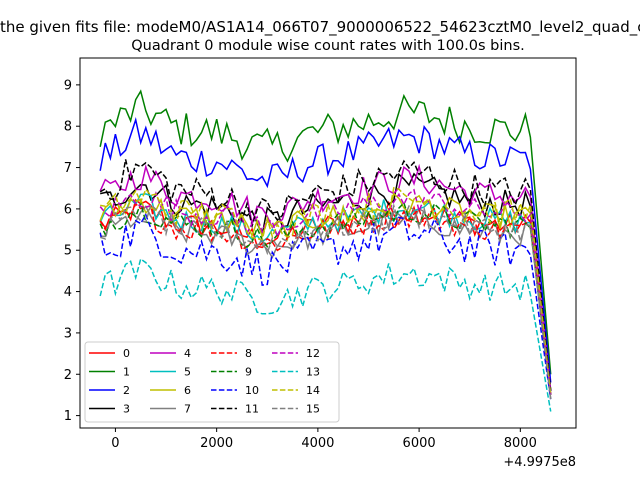 This screenshot has height=480, width=640. Describe the element at coordinates (115, 443) in the screenshot. I see `x-tick-label: 0` at that location.